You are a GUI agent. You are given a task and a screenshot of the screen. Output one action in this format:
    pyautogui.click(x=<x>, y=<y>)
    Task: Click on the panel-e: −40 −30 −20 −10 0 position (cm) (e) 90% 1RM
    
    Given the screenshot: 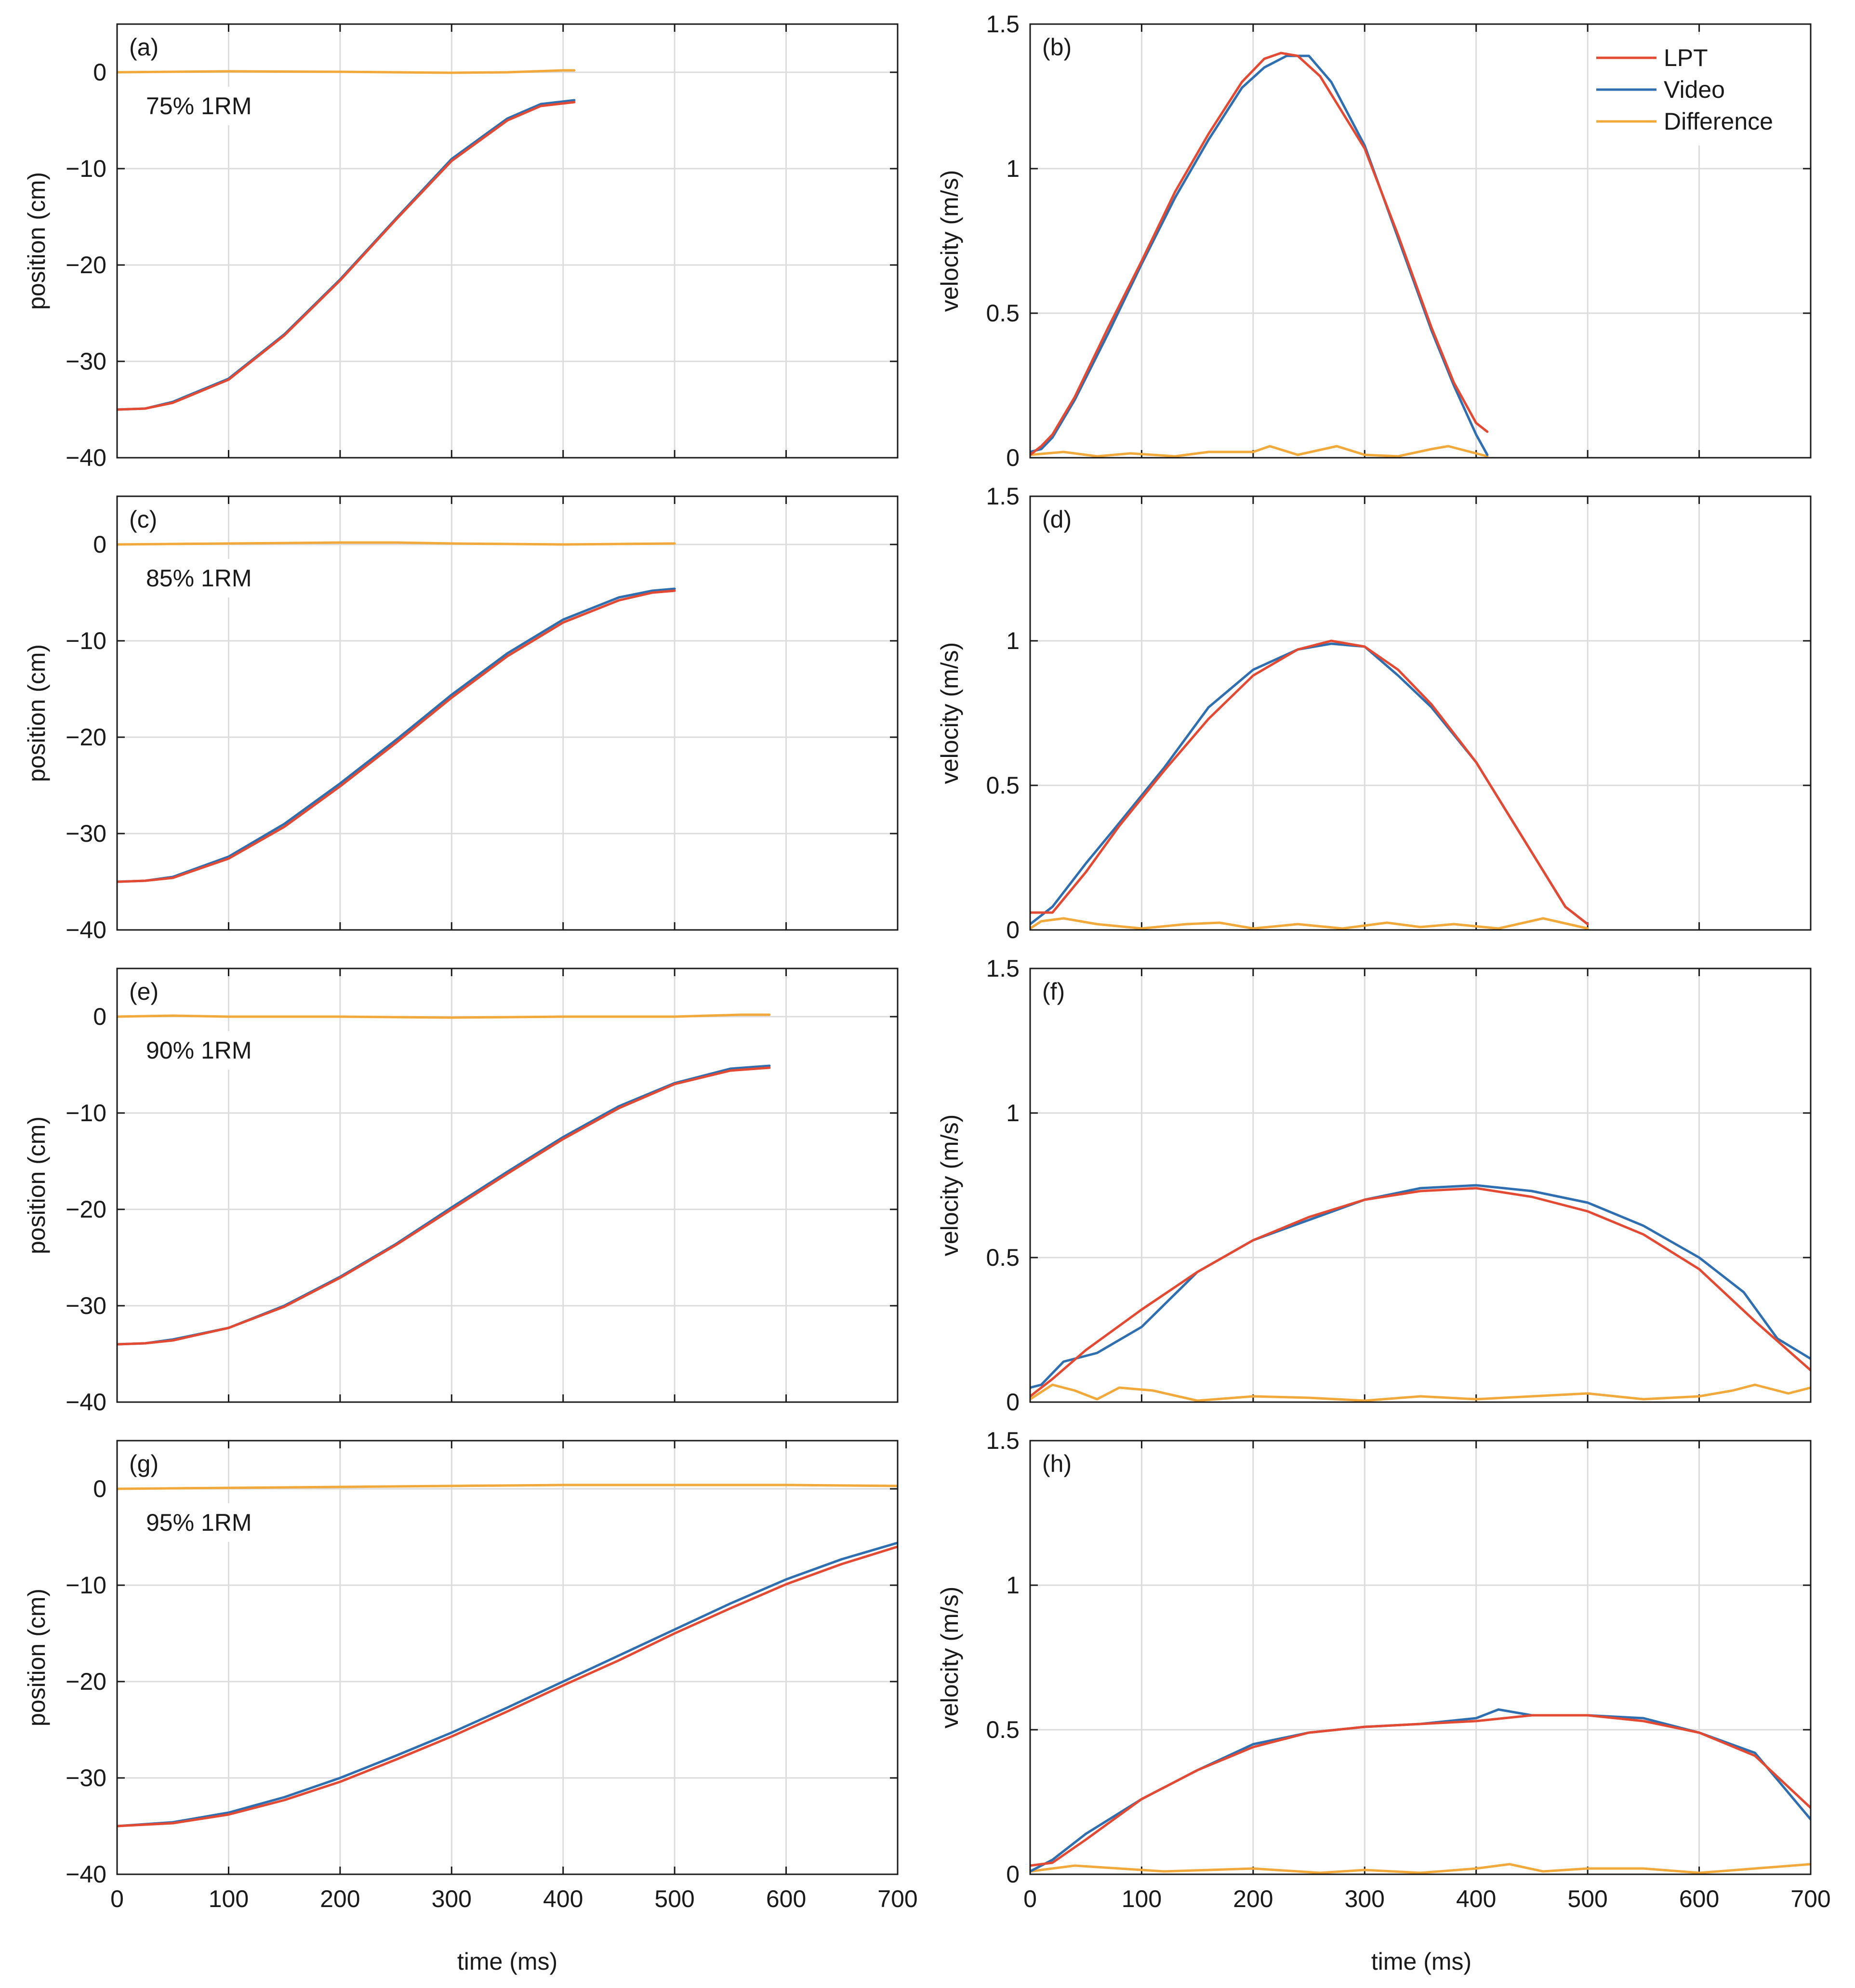 What is the action you would take?
    pyautogui.click(x=461, y=1191)
    